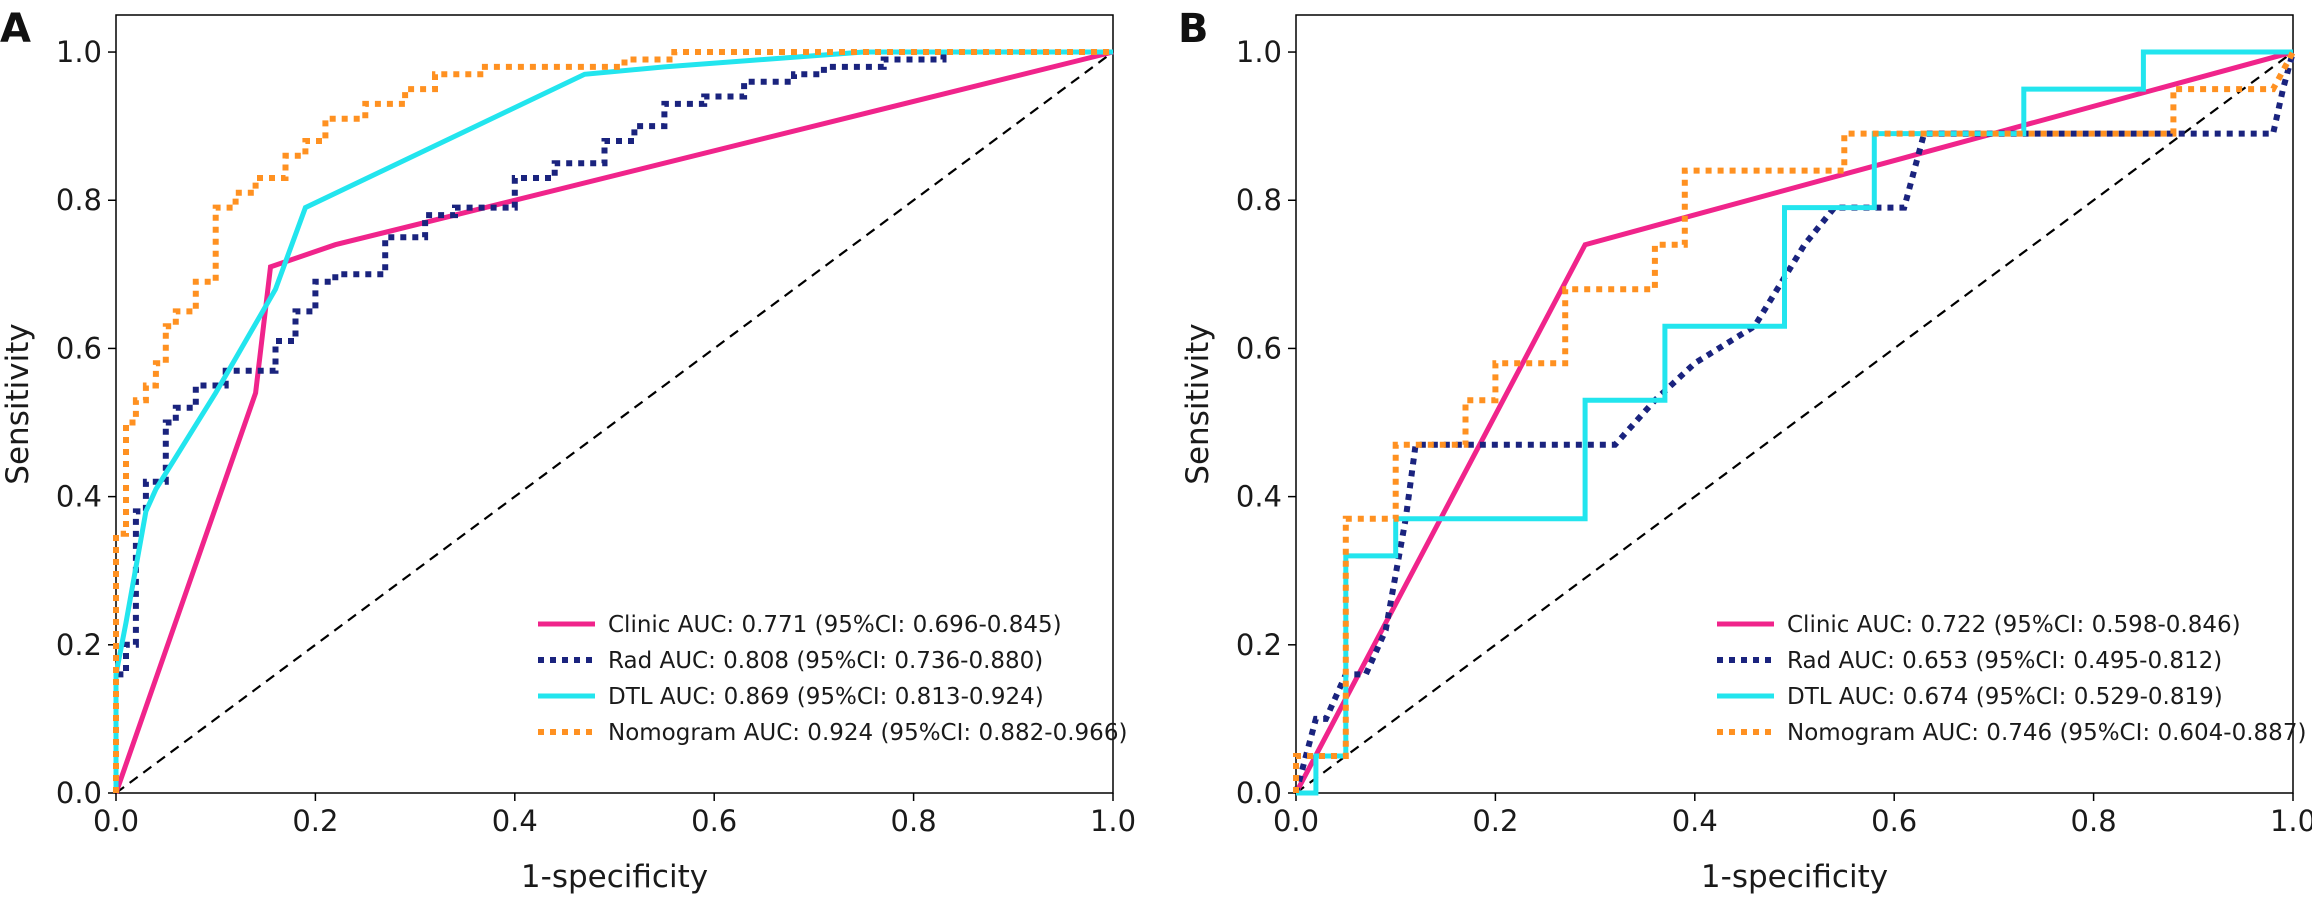 This screenshot has height=899, width=2312. Describe the element at coordinates (826, 697) in the screenshot. I see `legend-entry-label: DTL AUC: 0.869 (95%CI: 0.813-0.924)` at that location.